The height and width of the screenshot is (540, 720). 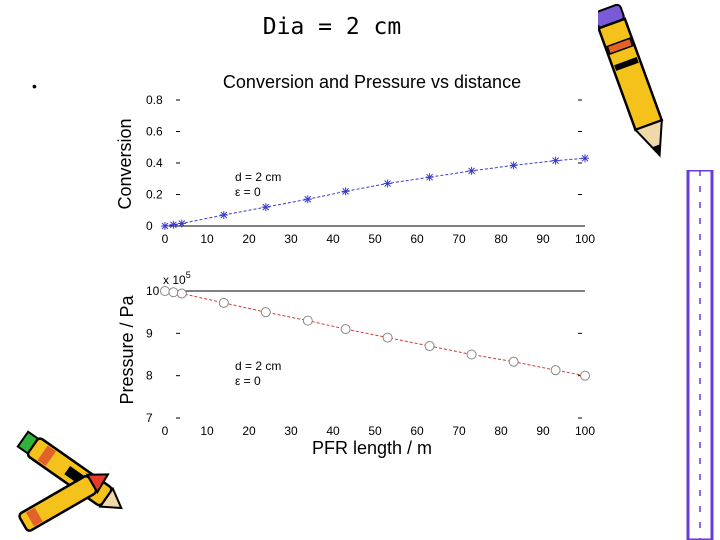 What do you see at coordinates (154, 132) in the screenshot?
I see `conversion-y-tick-label: 0.6` at bounding box center [154, 132].